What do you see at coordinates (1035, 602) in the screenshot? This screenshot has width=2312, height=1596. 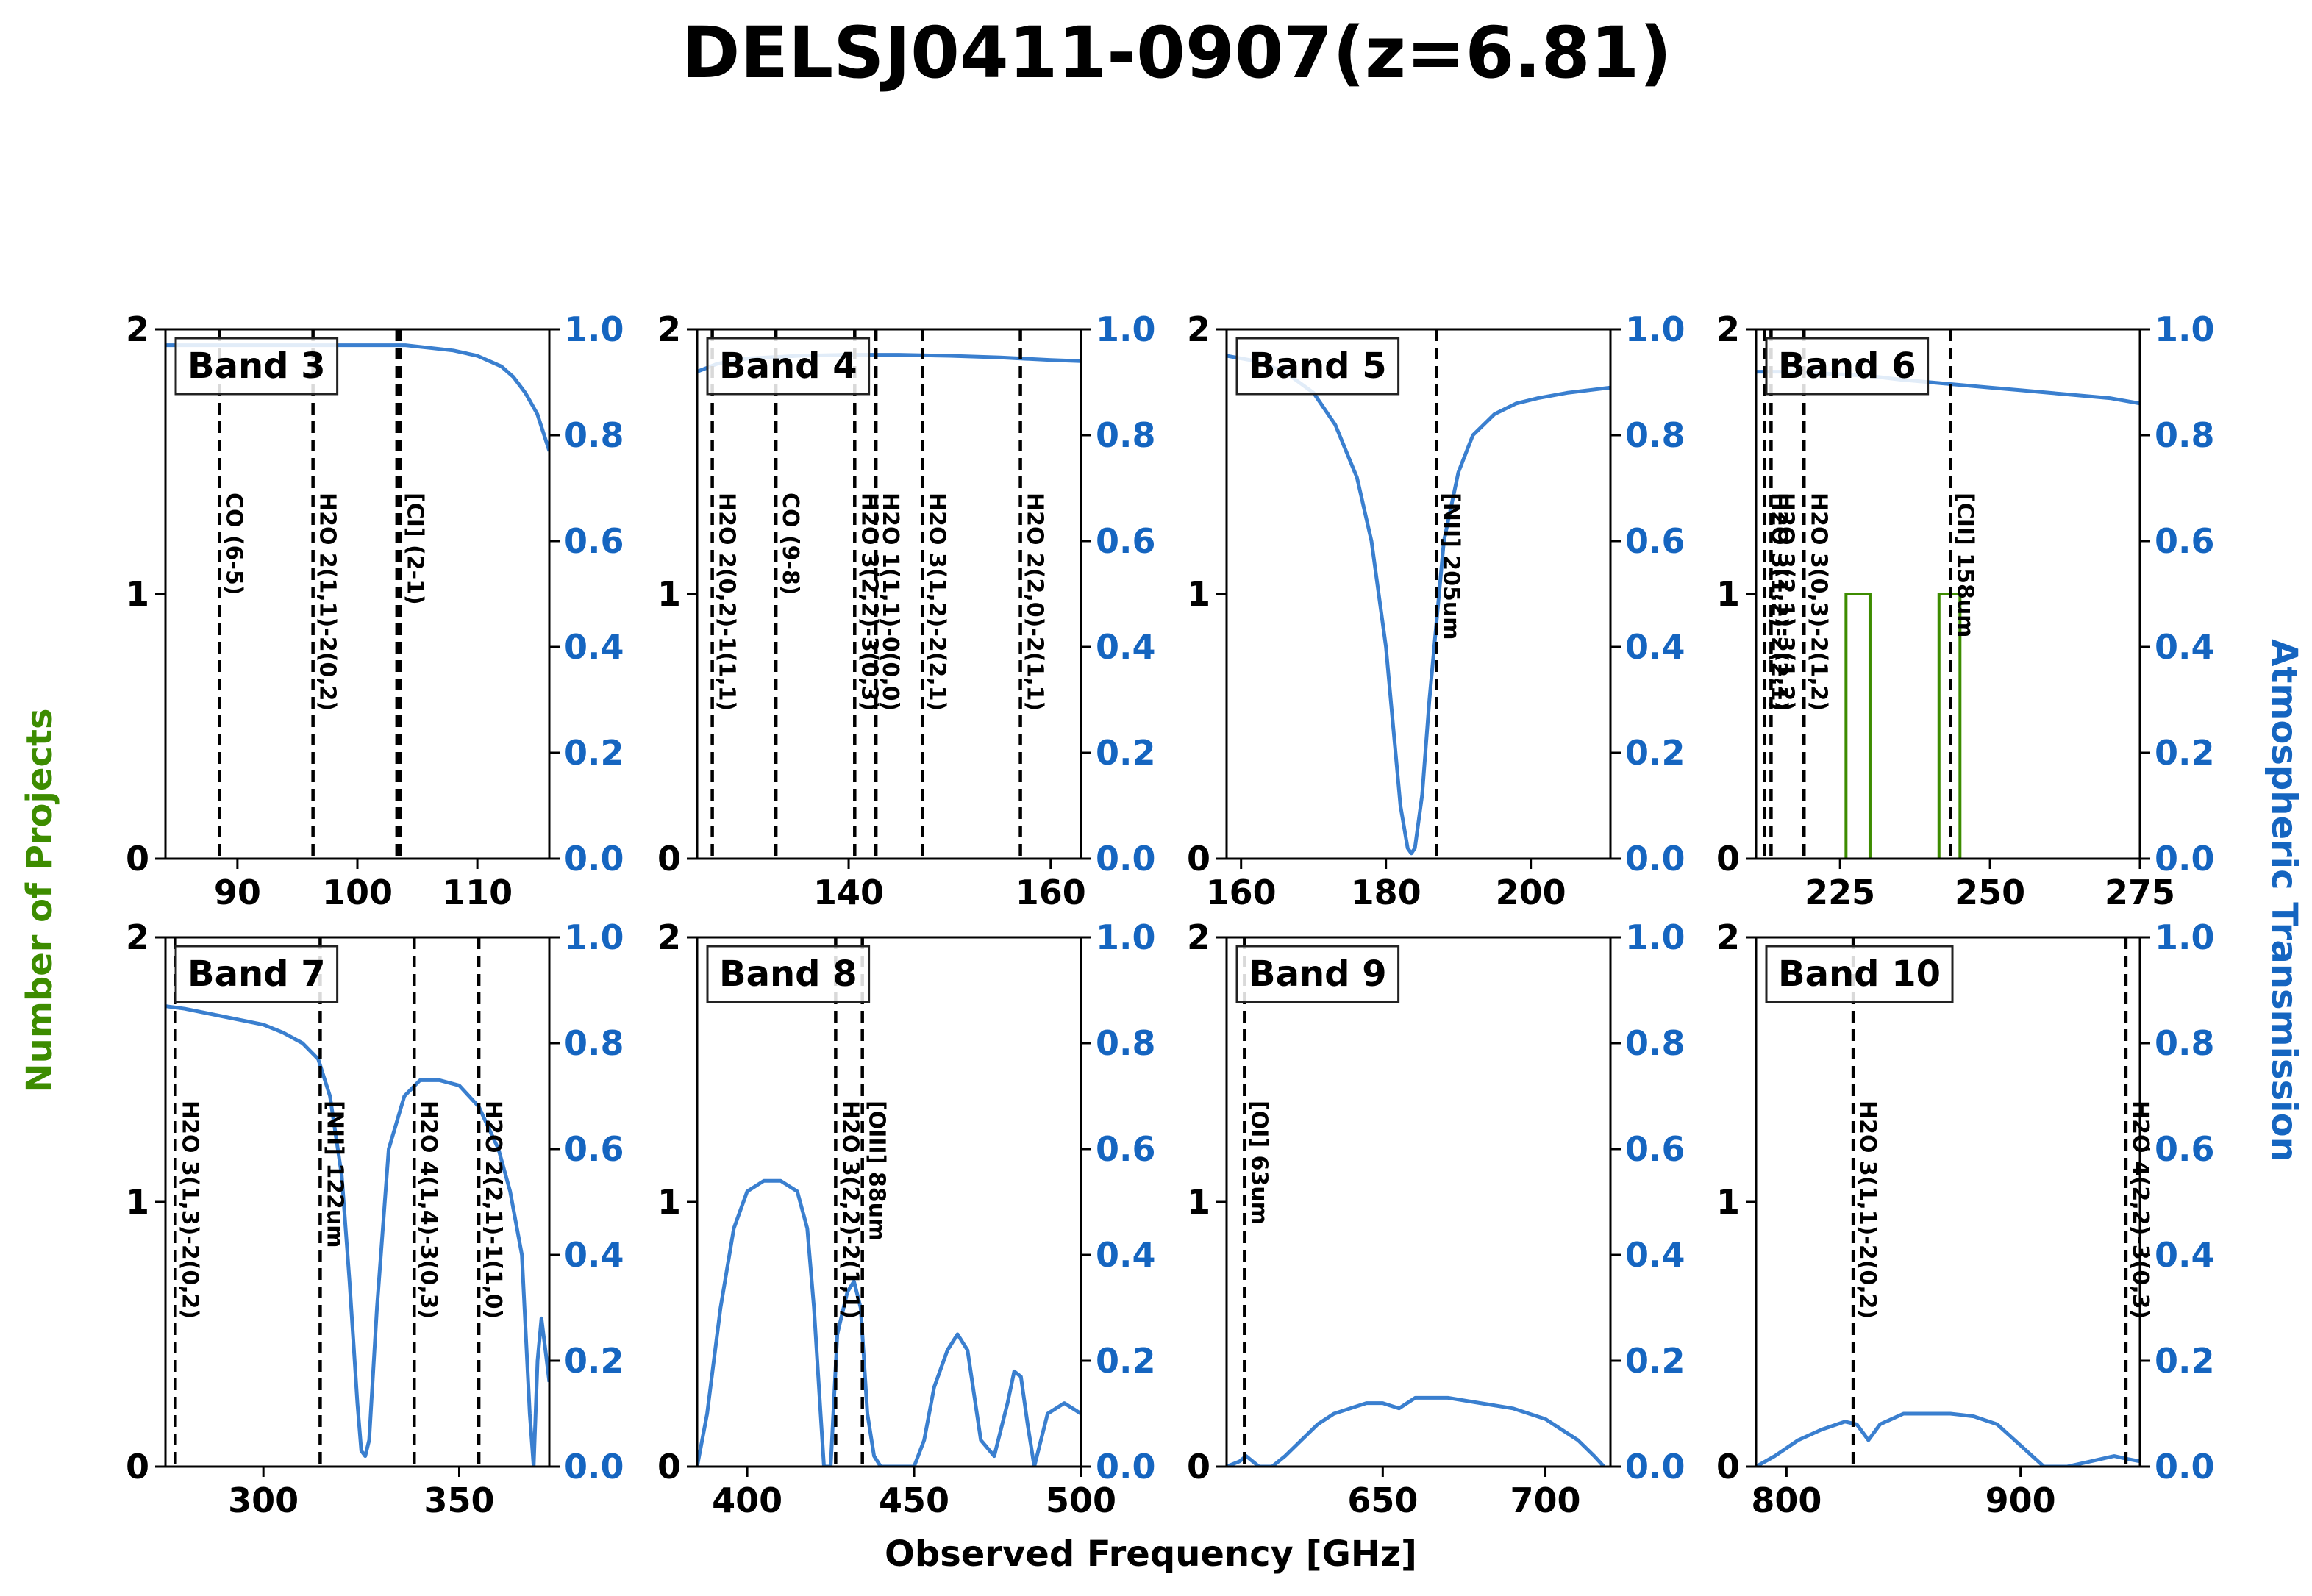 I see `spectral-line-label: H2O 2(2,0)-2(1,1)` at bounding box center [1035, 602].